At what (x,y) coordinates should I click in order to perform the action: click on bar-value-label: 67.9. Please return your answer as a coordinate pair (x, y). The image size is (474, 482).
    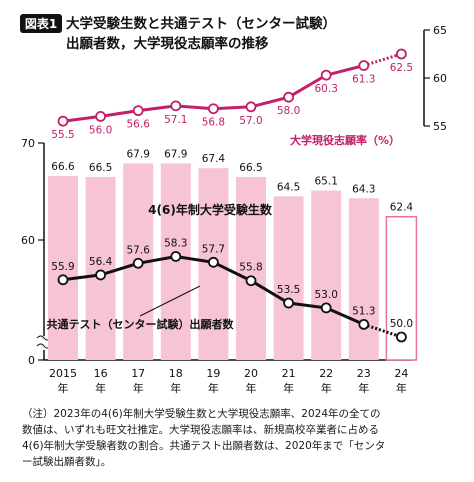
    Looking at the image, I should click on (175, 154).